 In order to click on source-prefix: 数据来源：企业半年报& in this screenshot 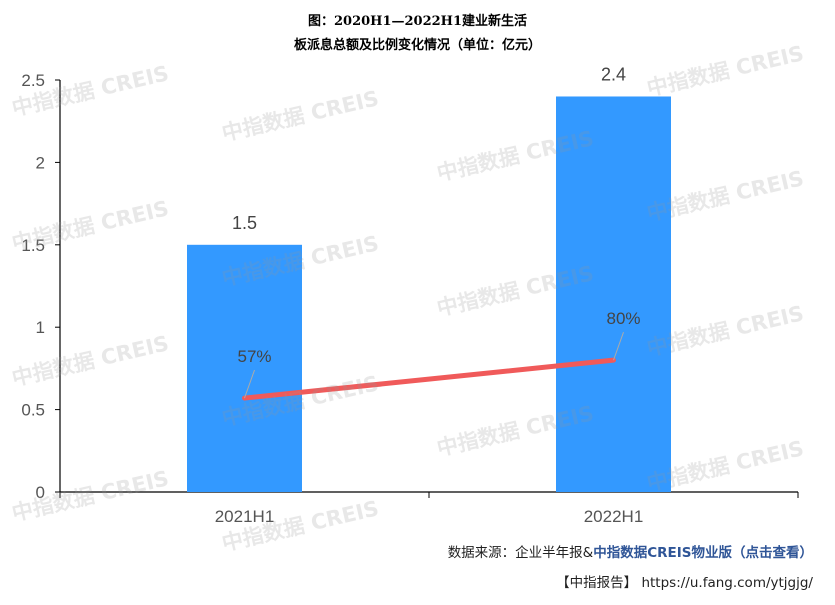, I will do `click(520, 553)`.